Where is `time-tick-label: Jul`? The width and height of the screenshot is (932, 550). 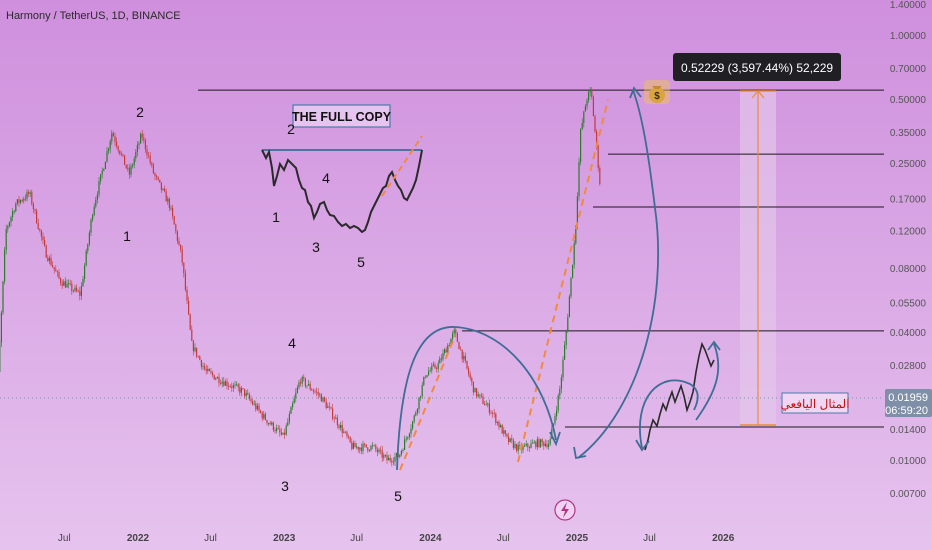
time-tick-label: Jul is located at coordinates (356, 538).